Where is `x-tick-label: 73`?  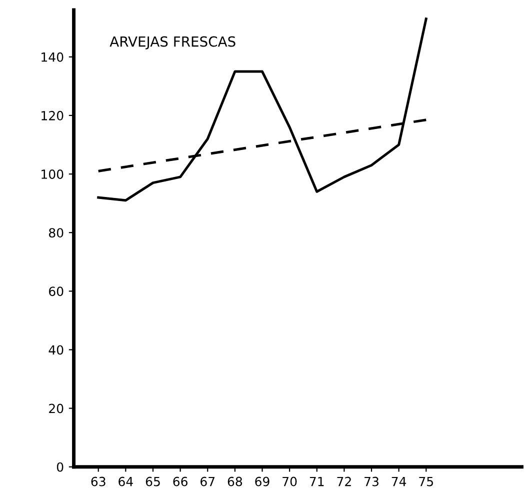
x-tick-label: 73 is located at coordinates (371, 481).